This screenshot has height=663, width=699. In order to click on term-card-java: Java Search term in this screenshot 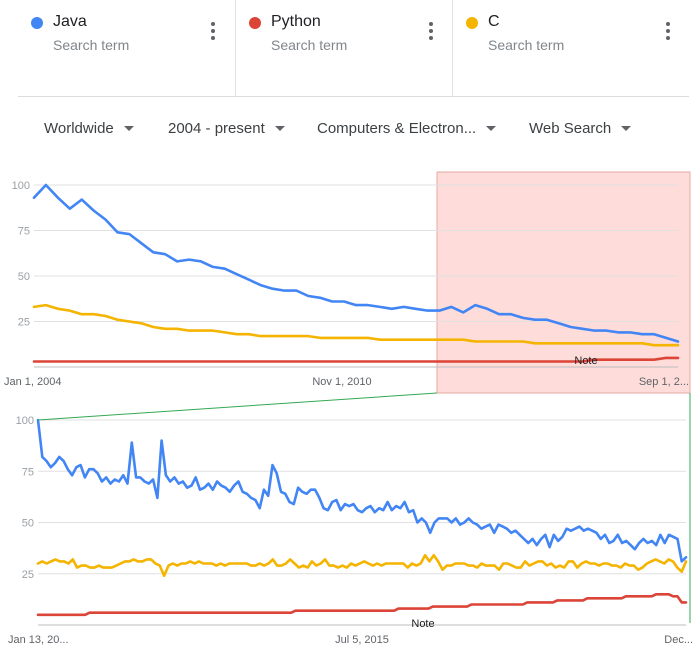, I will do `click(126, 48)`.